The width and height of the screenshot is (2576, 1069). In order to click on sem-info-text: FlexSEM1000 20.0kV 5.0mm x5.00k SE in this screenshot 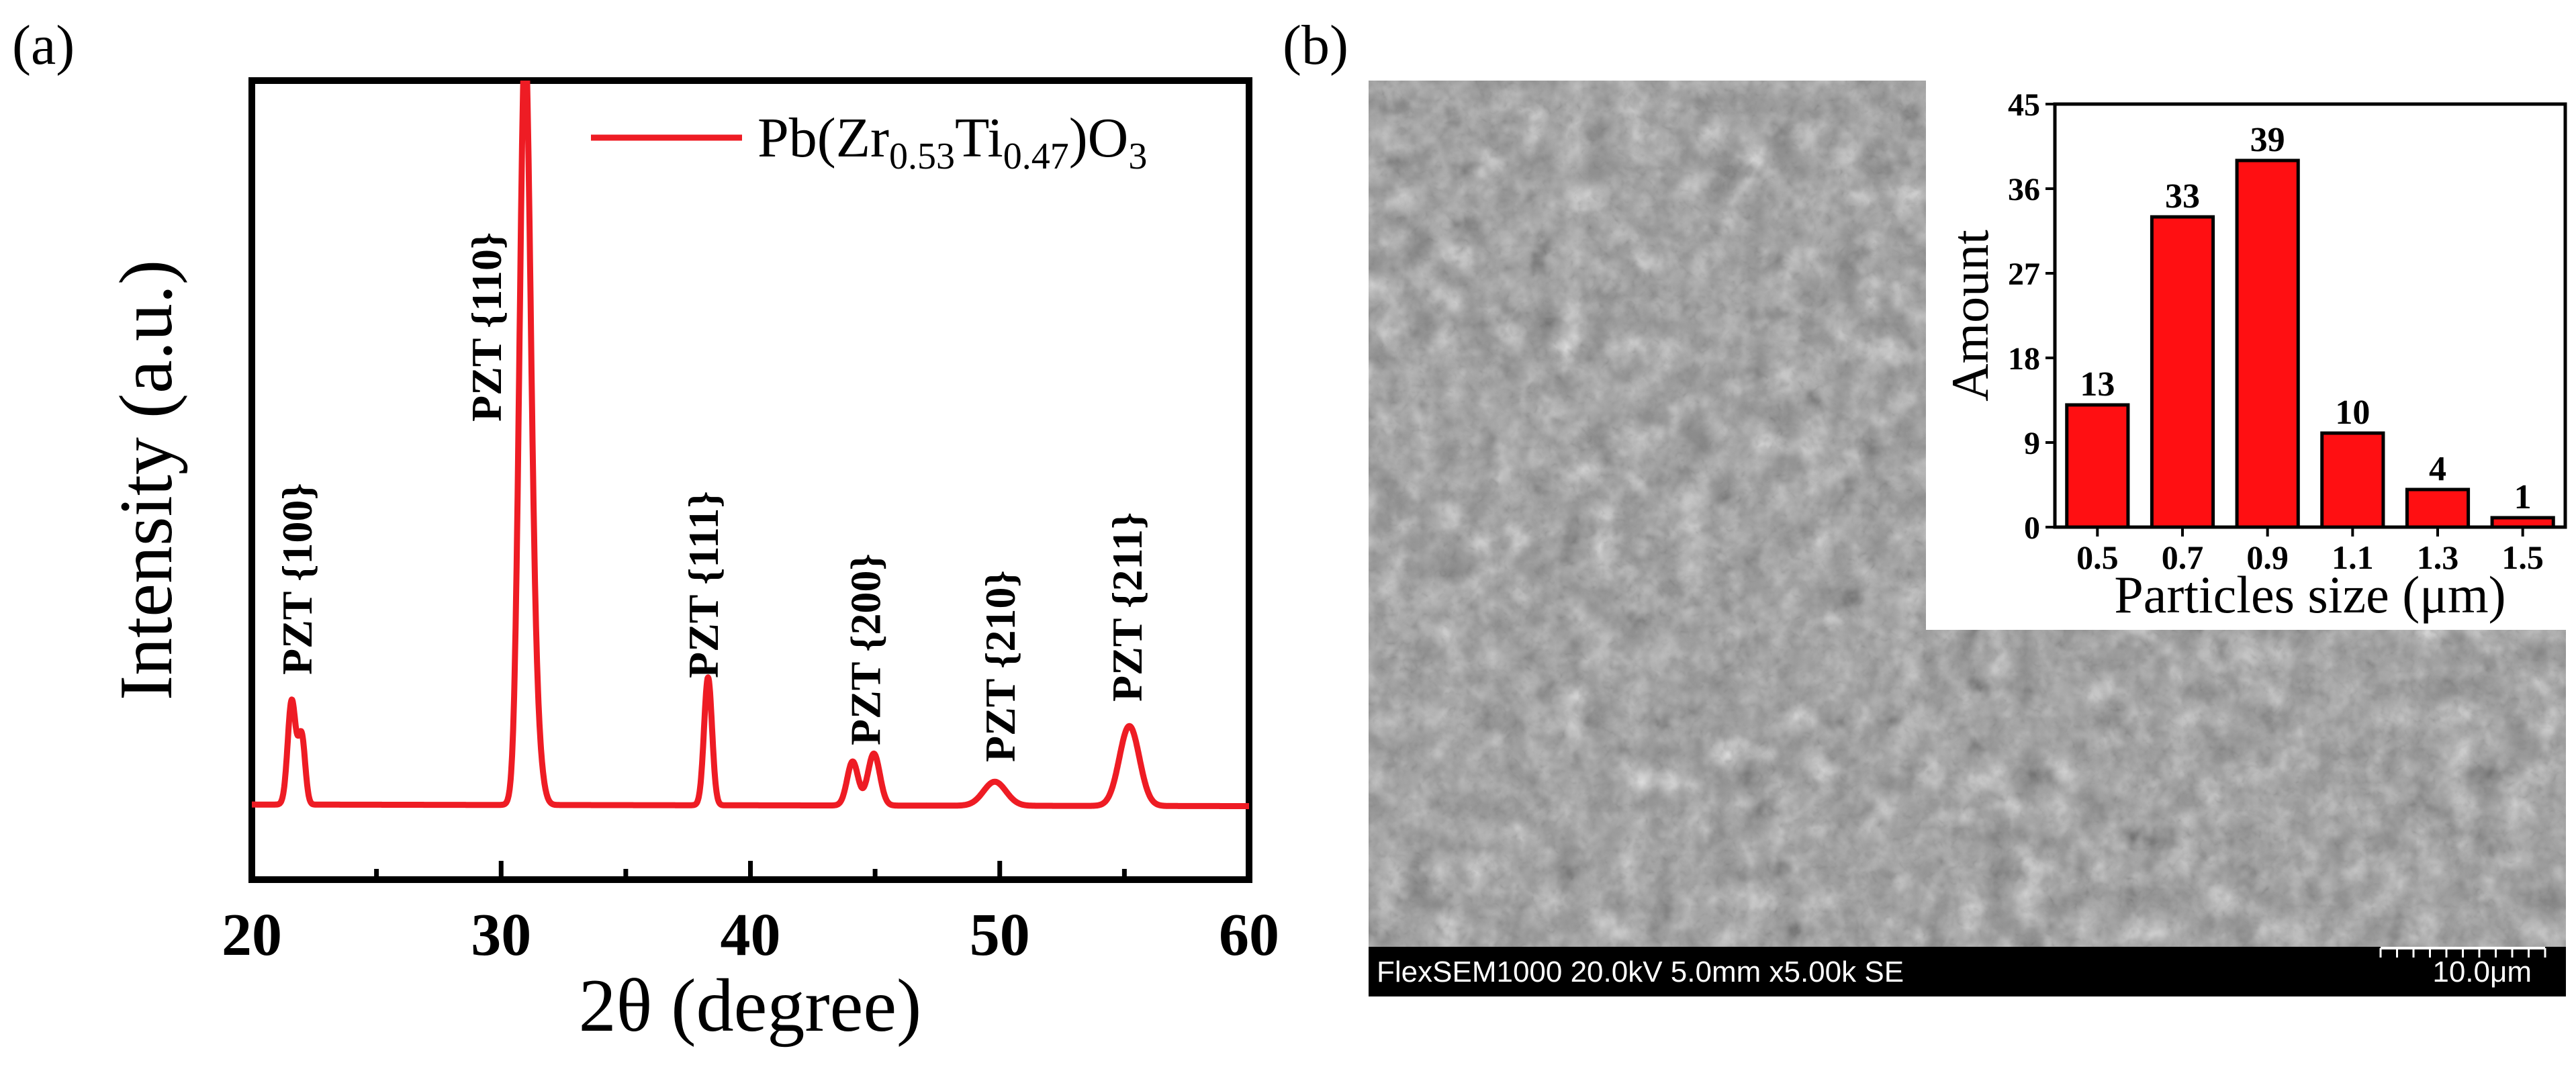, I will do `click(1640, 972)`.